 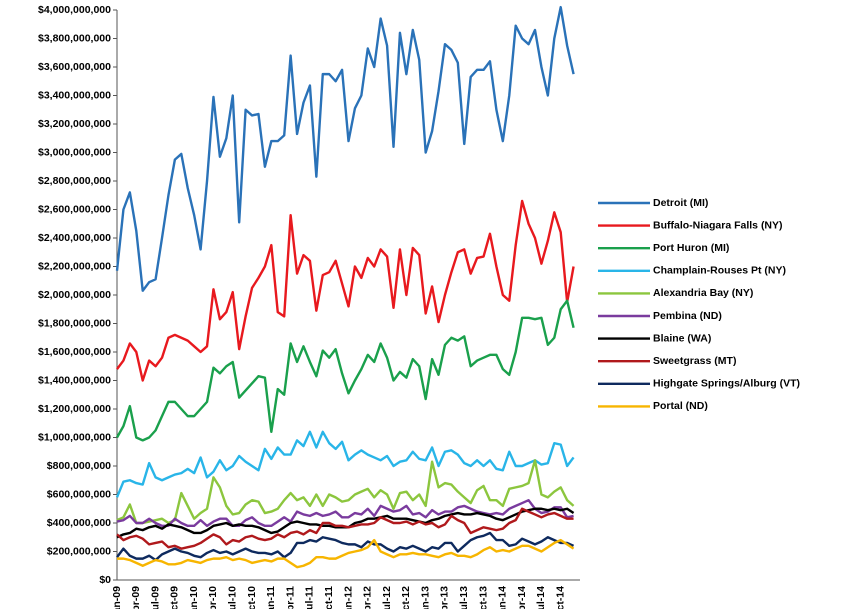 I want to click on x-tick-label: Apr-10, so click(x=213, y=597).